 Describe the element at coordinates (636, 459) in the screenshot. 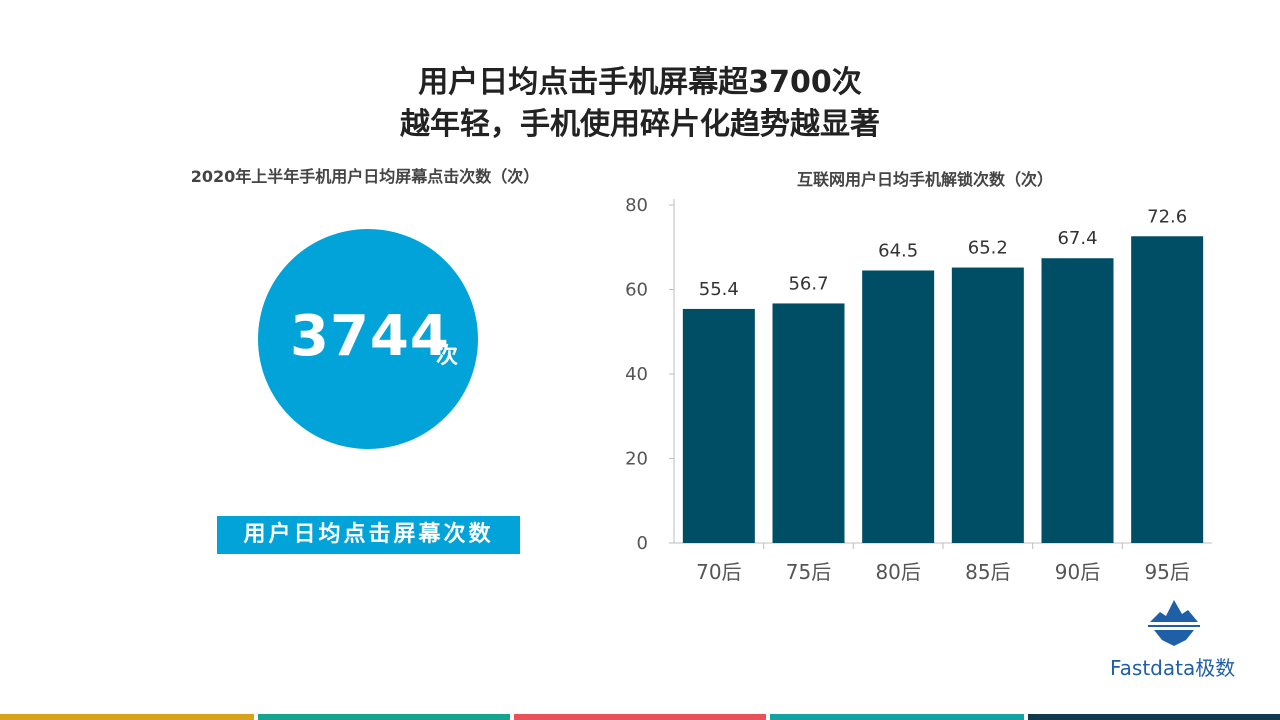

I see `y-tick-label: 20` at that location.